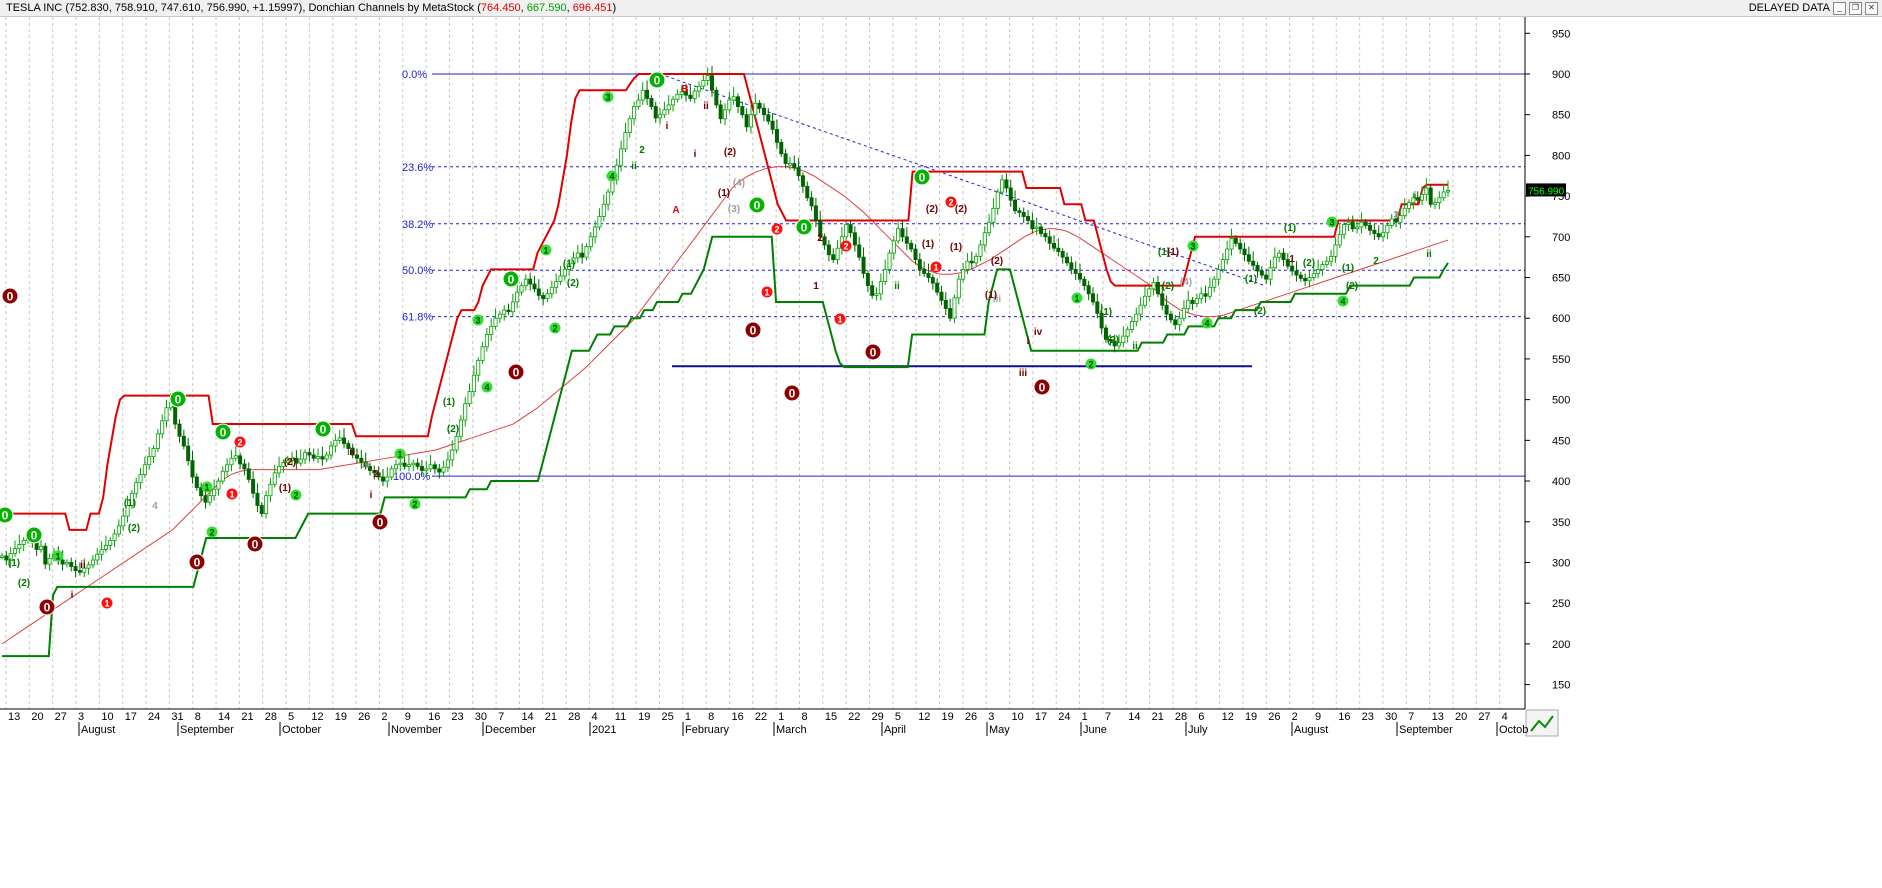 Image resolution: width=1882 pixels, height=888 pixels. What do you see at coordinates (706, 106) in the screenshot?
I see `wave-text-label: ii` at bounding box center [706, 106].